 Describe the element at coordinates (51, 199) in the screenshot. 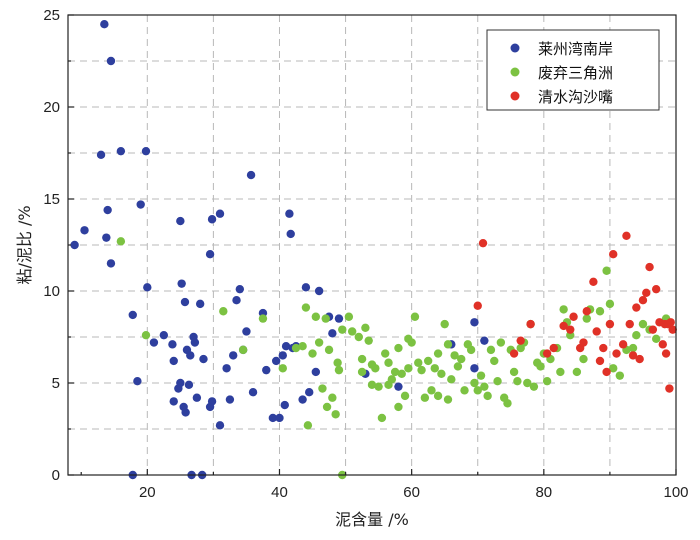

I see `y-tick-label: 15` at that location.